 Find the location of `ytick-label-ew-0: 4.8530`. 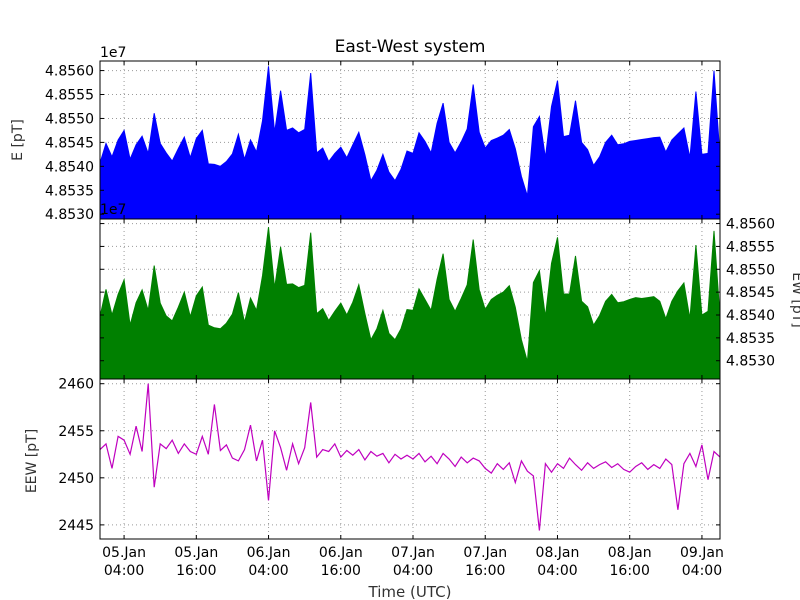

ytick-label-ew-0: 4.8530 is located at coordinates (750, 362).